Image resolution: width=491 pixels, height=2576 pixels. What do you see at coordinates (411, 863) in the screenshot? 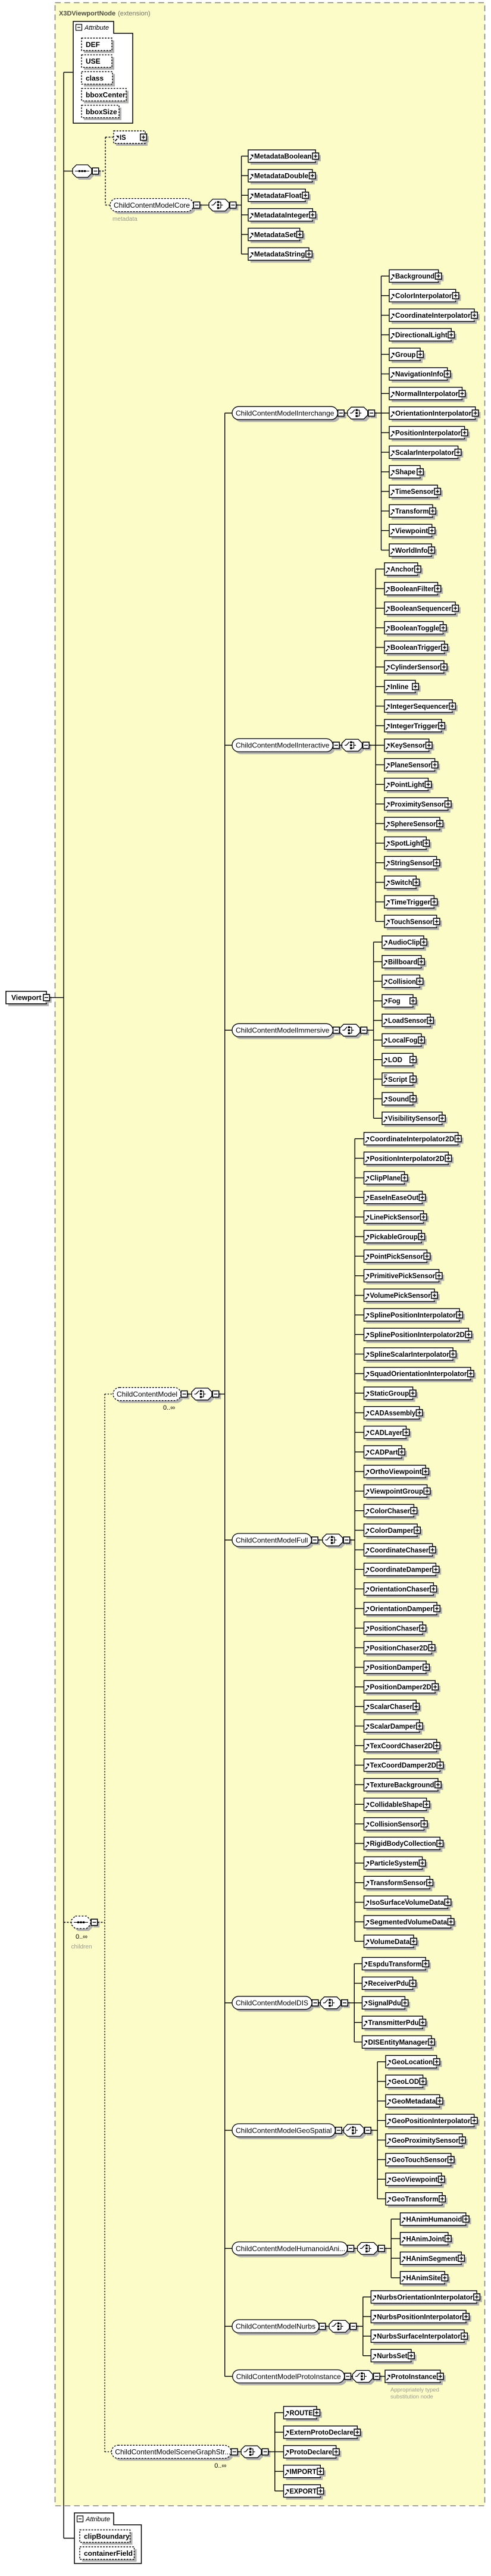
I see `svg-text: StringSensor` at bounding box center [411, 863].